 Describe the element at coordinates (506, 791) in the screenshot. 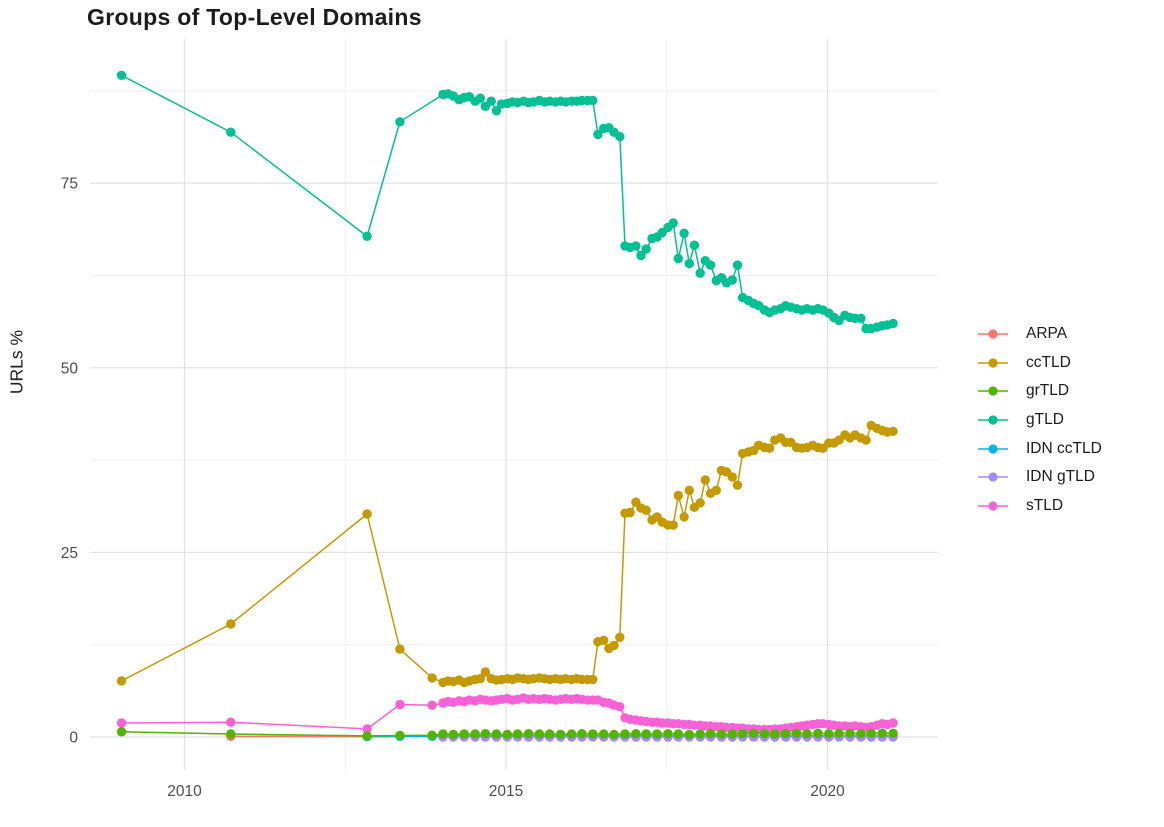

I see `x-tick-label: 2015` at that location.